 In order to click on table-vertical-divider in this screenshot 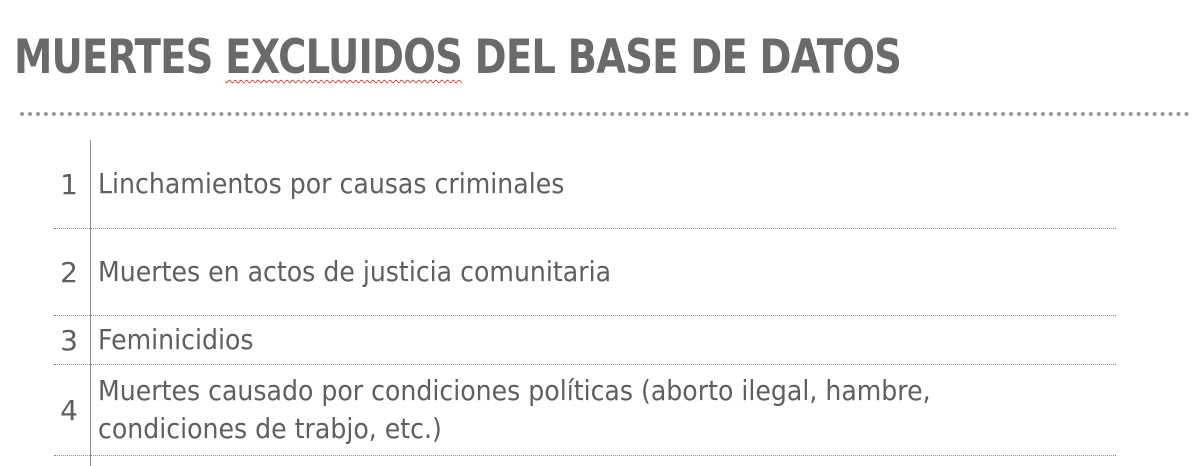, I will do `click(90, 303)`.